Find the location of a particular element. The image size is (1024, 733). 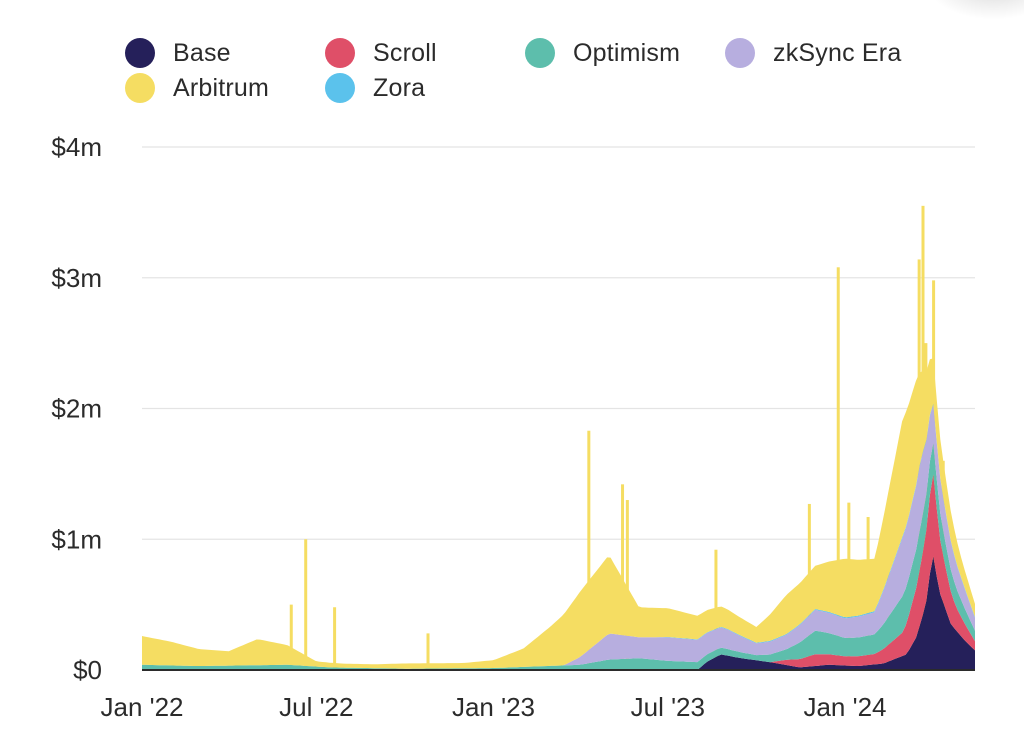

x-tick-label: Jan '24 is located at coordinates (844, 707).